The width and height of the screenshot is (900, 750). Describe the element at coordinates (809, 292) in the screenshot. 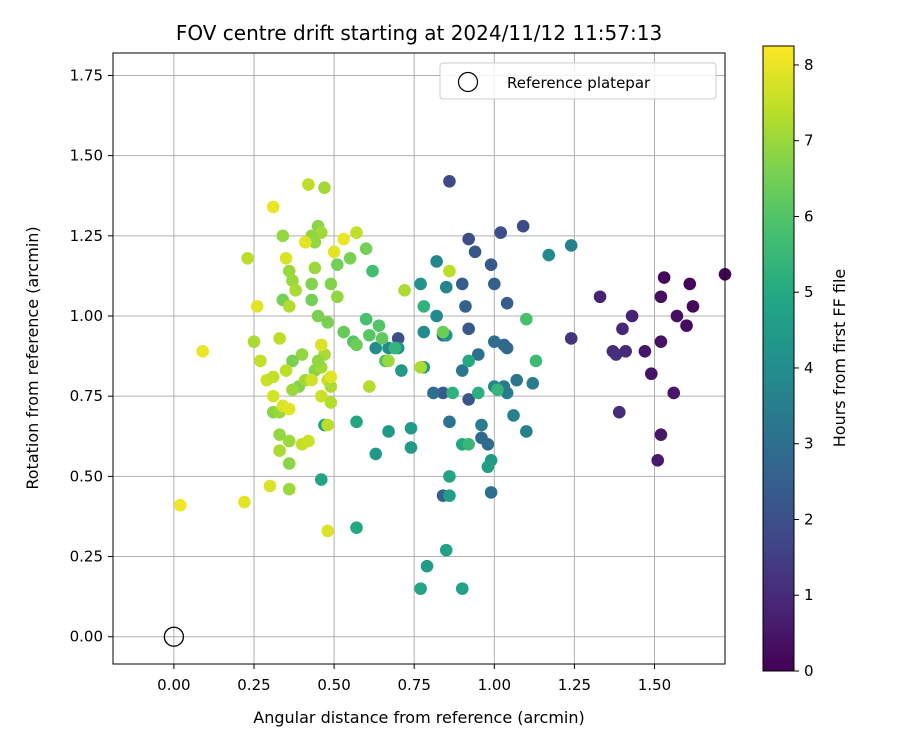

I see `colorbar-tick-label: 5` at that location.